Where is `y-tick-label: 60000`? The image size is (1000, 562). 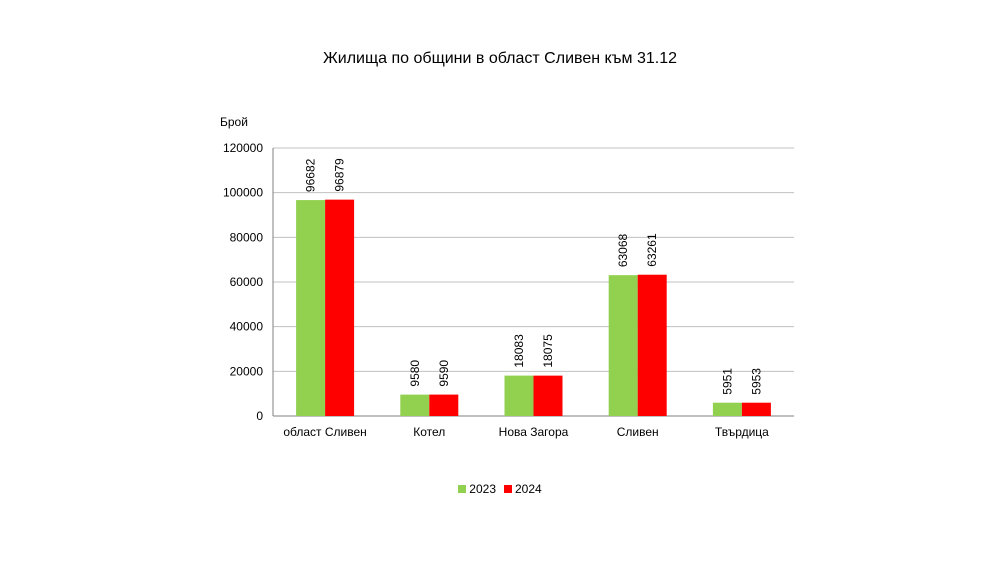
y-tick-label: 60000 is located at coordinates (247, 282).